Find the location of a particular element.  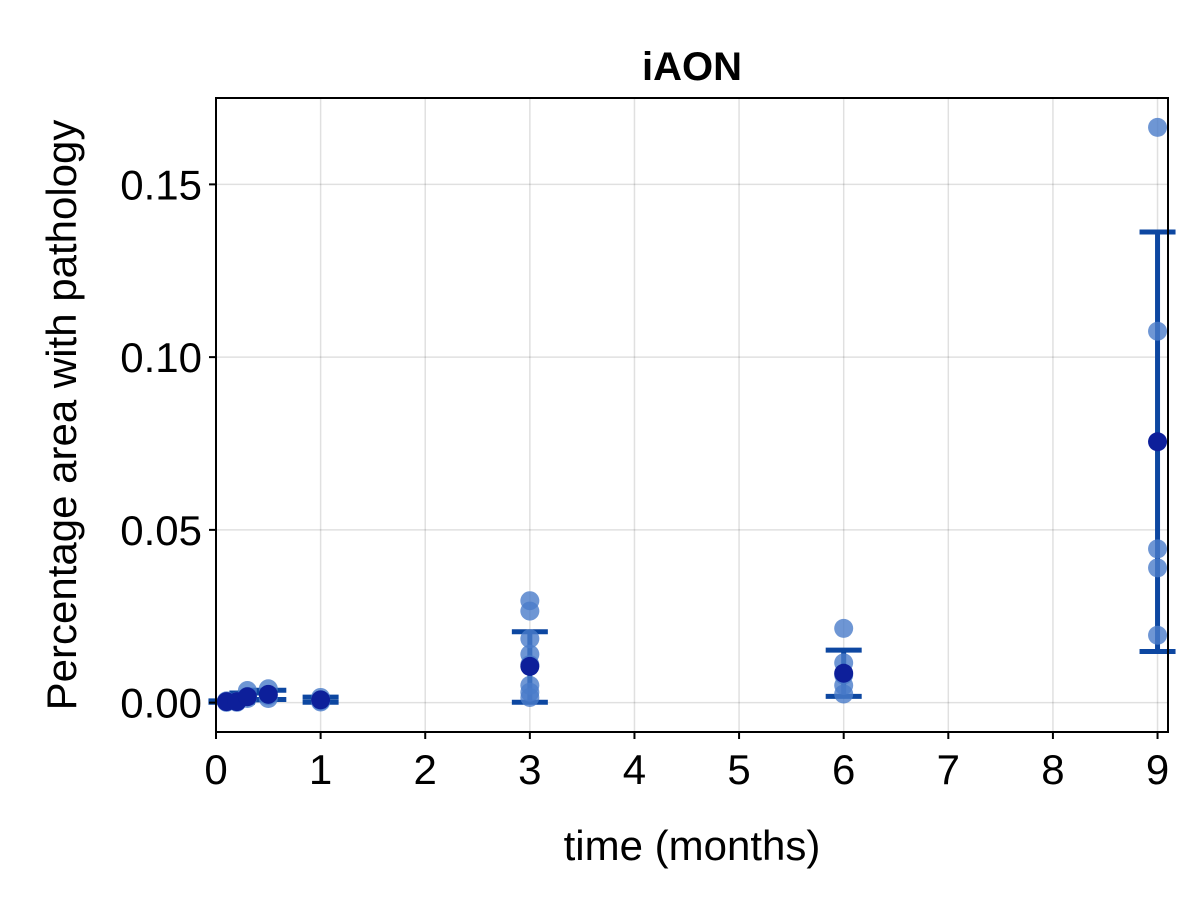

x-tick-label: 0 is located at coordinates (215, 769).